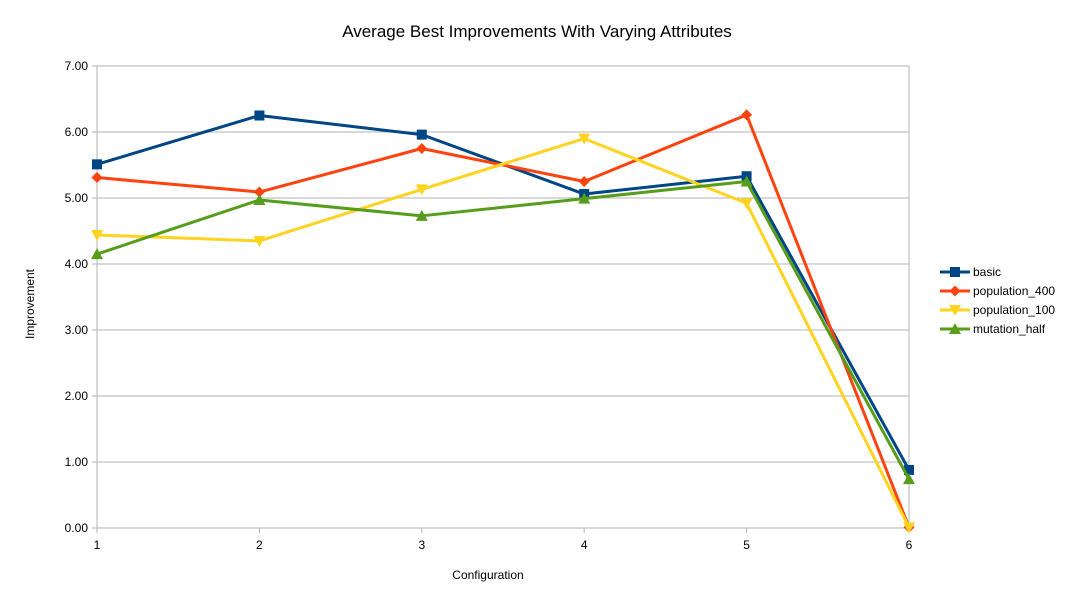  What do you see at coordinates (77, 264) in the screenshot?
I see `y-tick-label: 4.00` at bounding box center [77, 264].